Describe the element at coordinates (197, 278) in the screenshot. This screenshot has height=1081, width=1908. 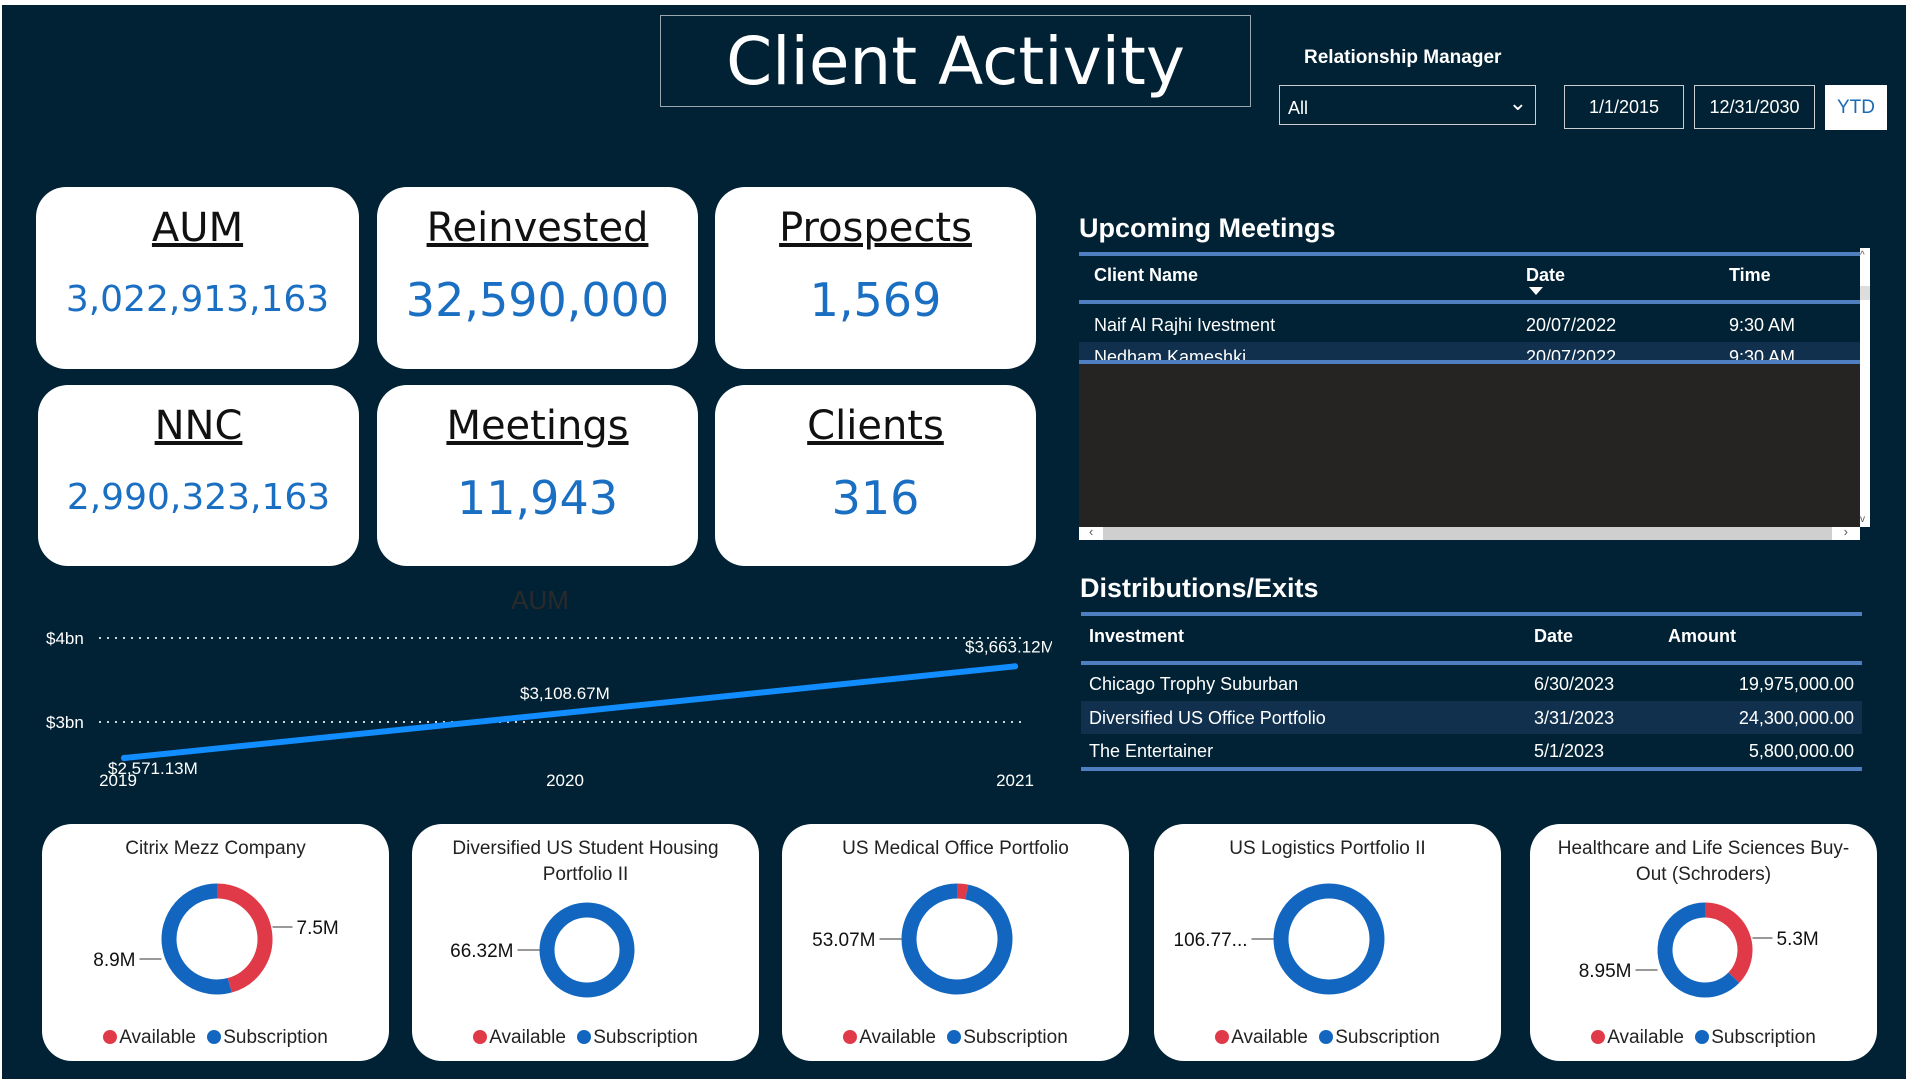
I see `kpi-card-aum: AUM 3,022,913,163` at that location.